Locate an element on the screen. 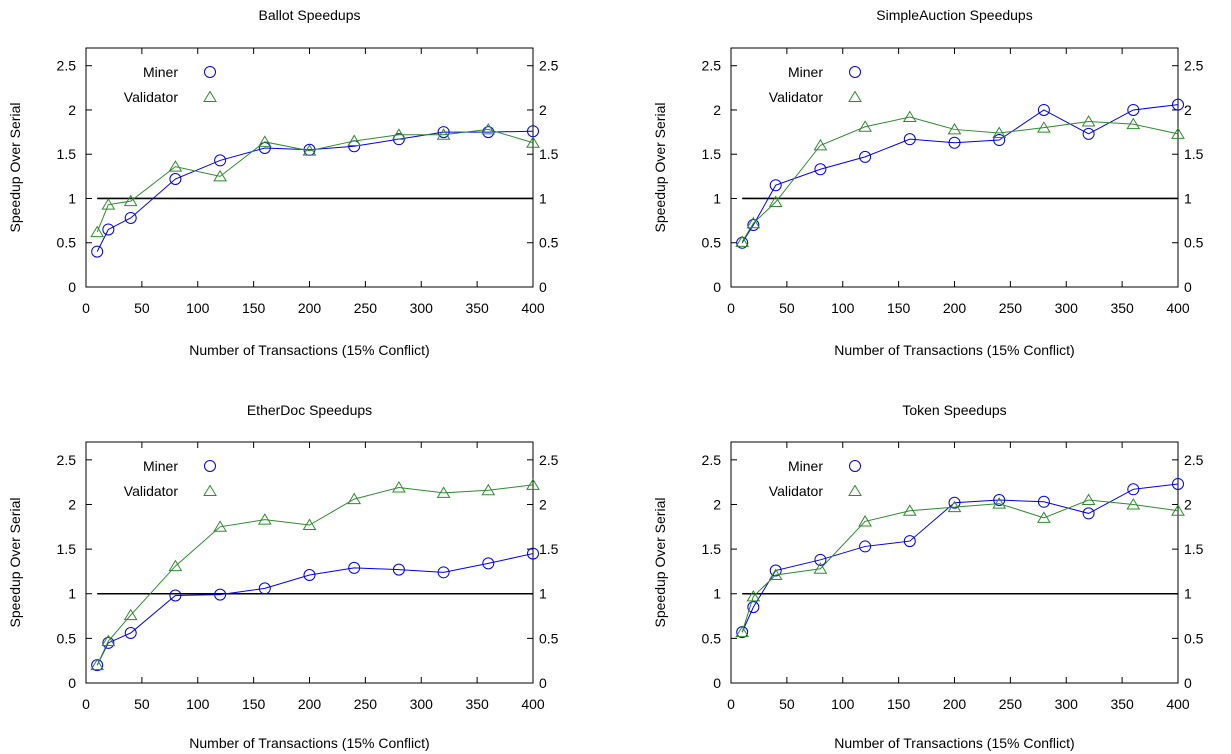  chart-title: EtherDoc Speedups is located at coordinates (309, 410).